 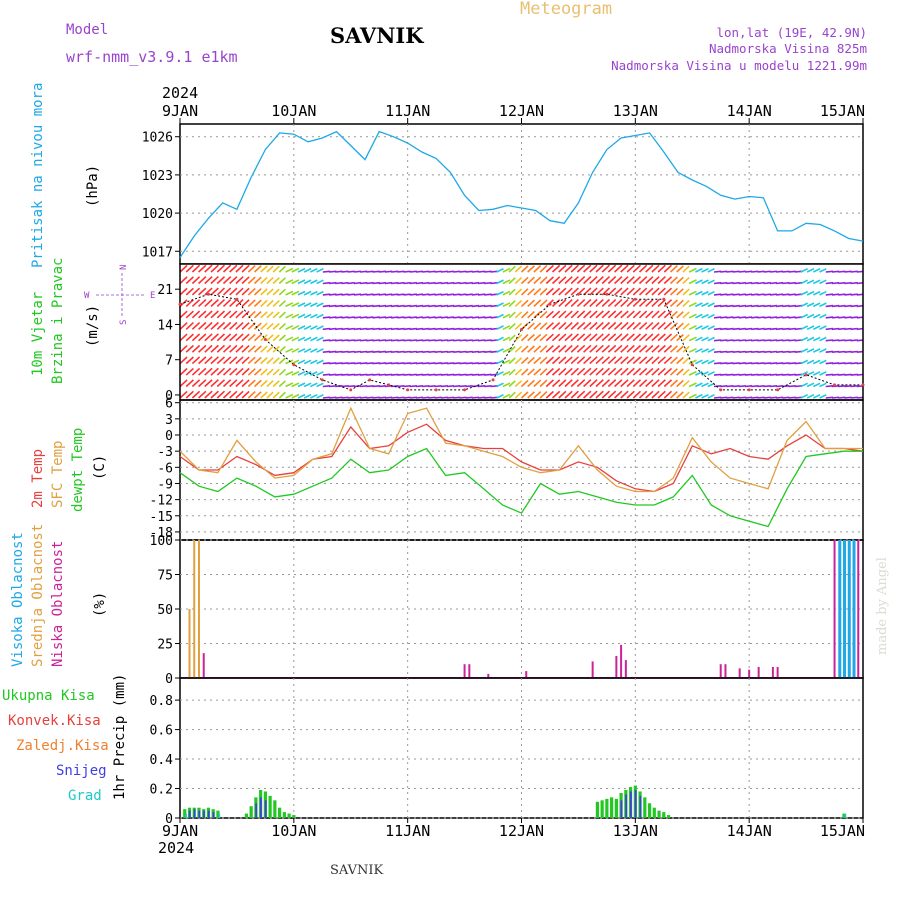 I want to click on y-tick-label: 0, so click(x=169, y=396).